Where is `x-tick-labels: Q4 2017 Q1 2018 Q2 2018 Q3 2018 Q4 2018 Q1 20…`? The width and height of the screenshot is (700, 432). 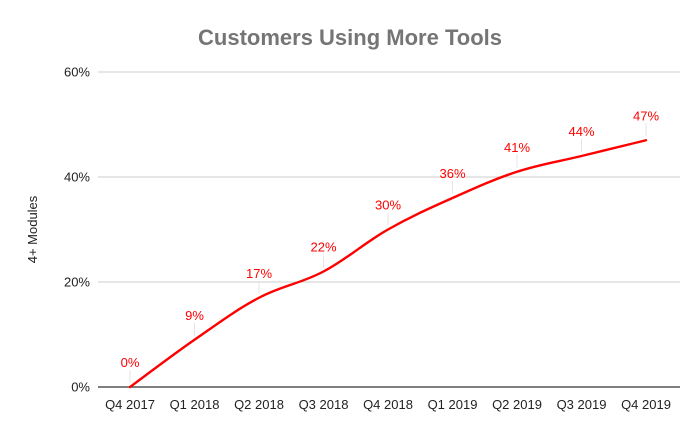 x-tick-labels: Q4 2017 Q1 2018 Q2 2018 Q3 2018 Q4 2018 Q1 20… is located at coordinates (388, 404).